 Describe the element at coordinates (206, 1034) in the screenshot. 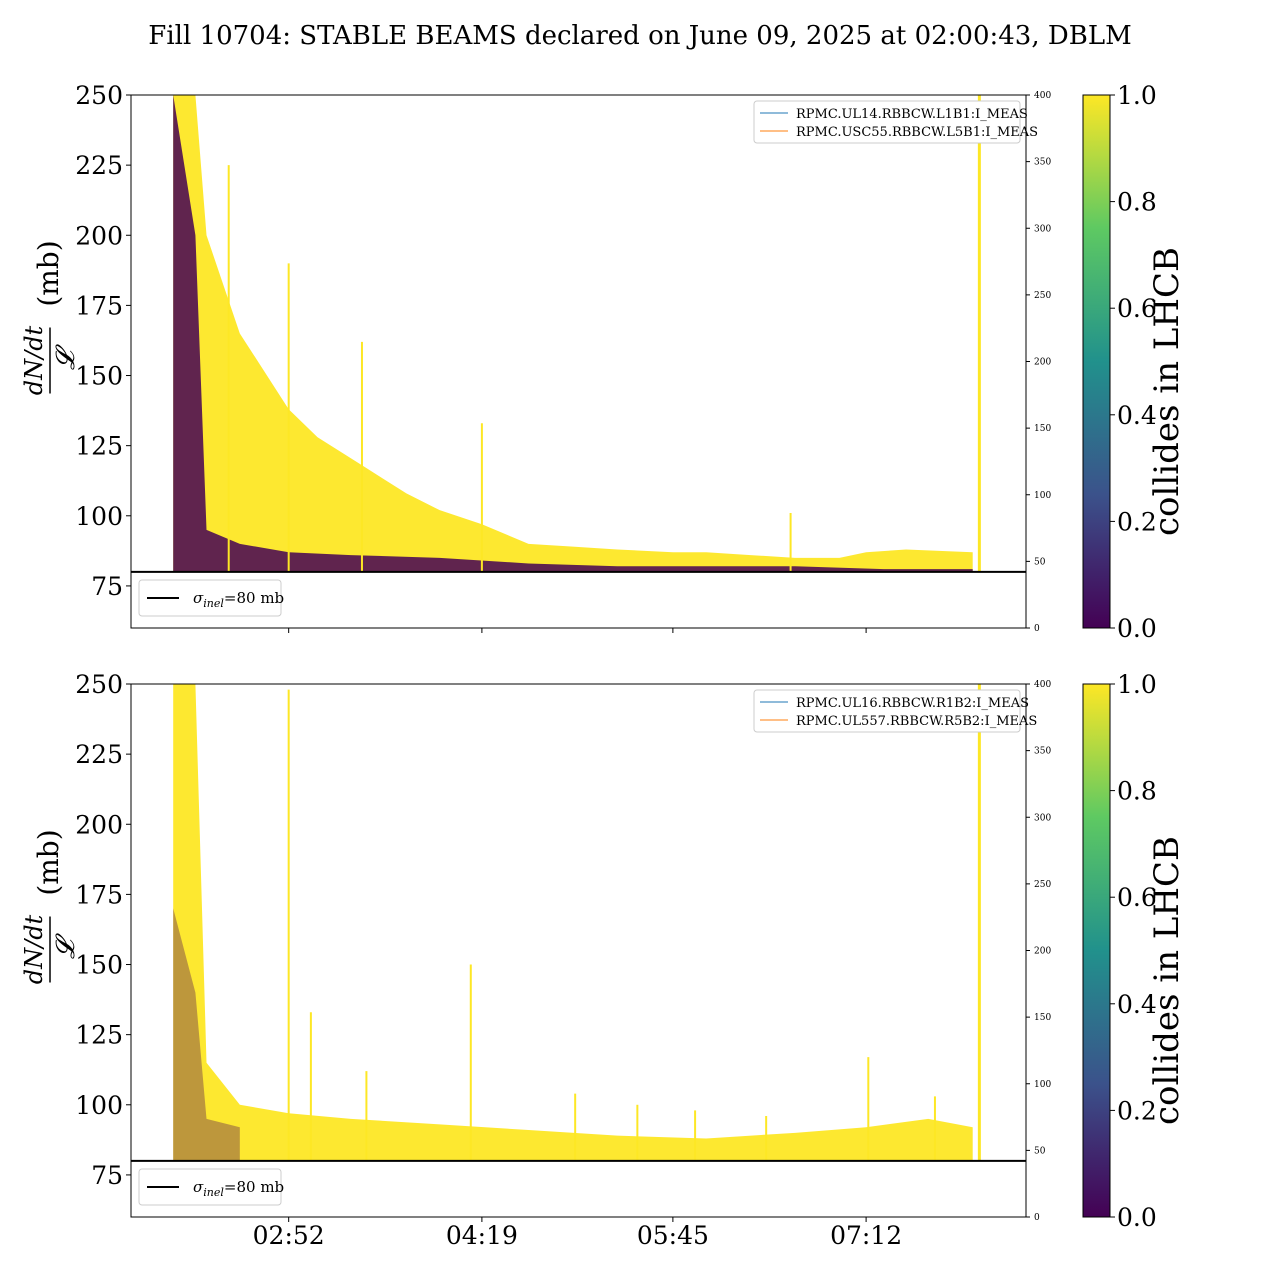

I see `noncolliding-envelope` at that location.